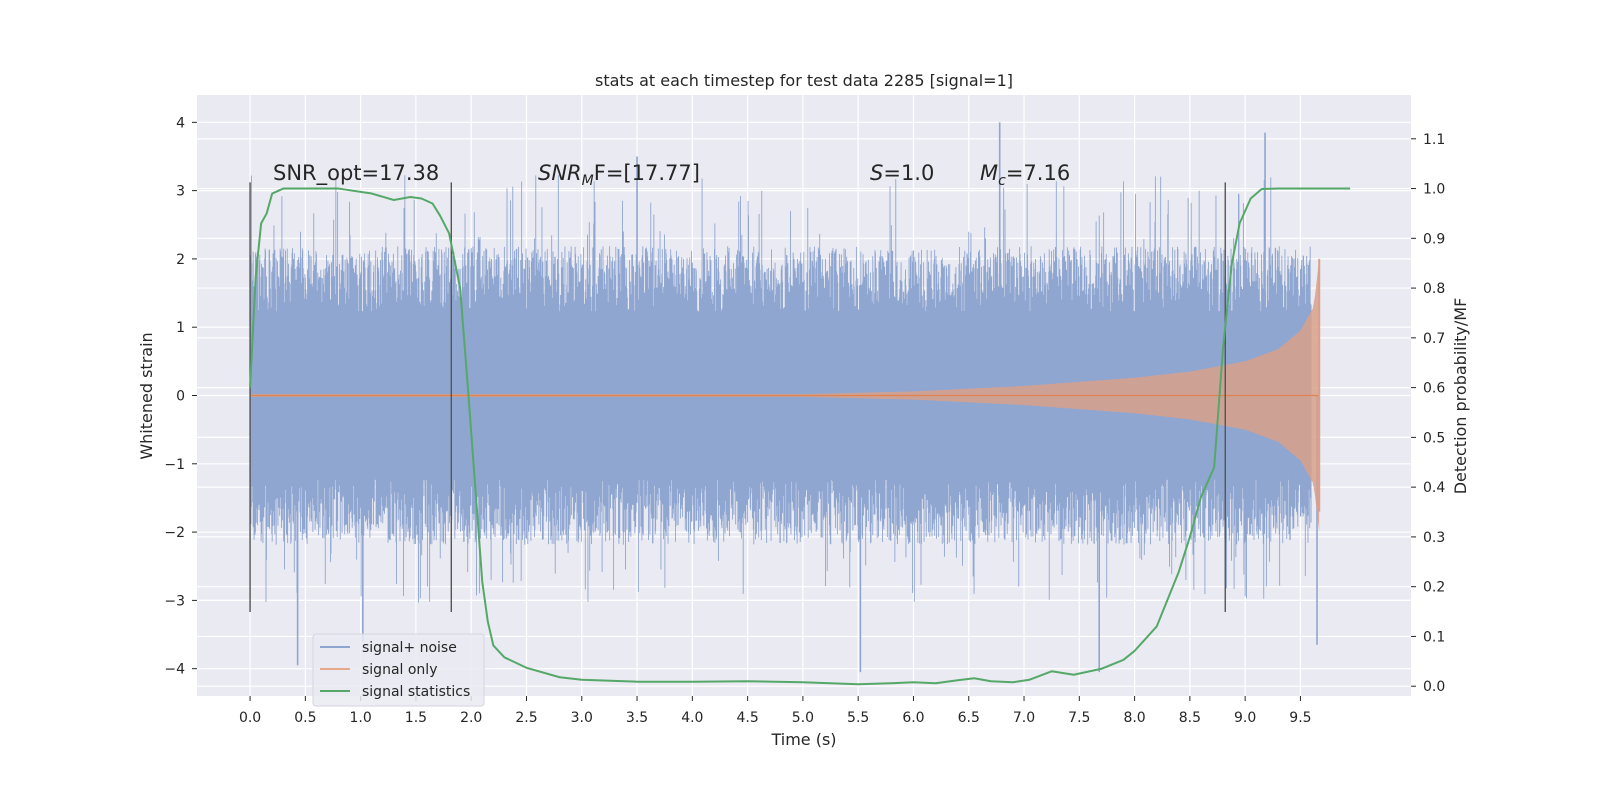  What do you see at coordinates (1460, 396) in the screenshot?
I see `y2-axis-label: Detection probability/MF` at bounding box center [1460, 396].